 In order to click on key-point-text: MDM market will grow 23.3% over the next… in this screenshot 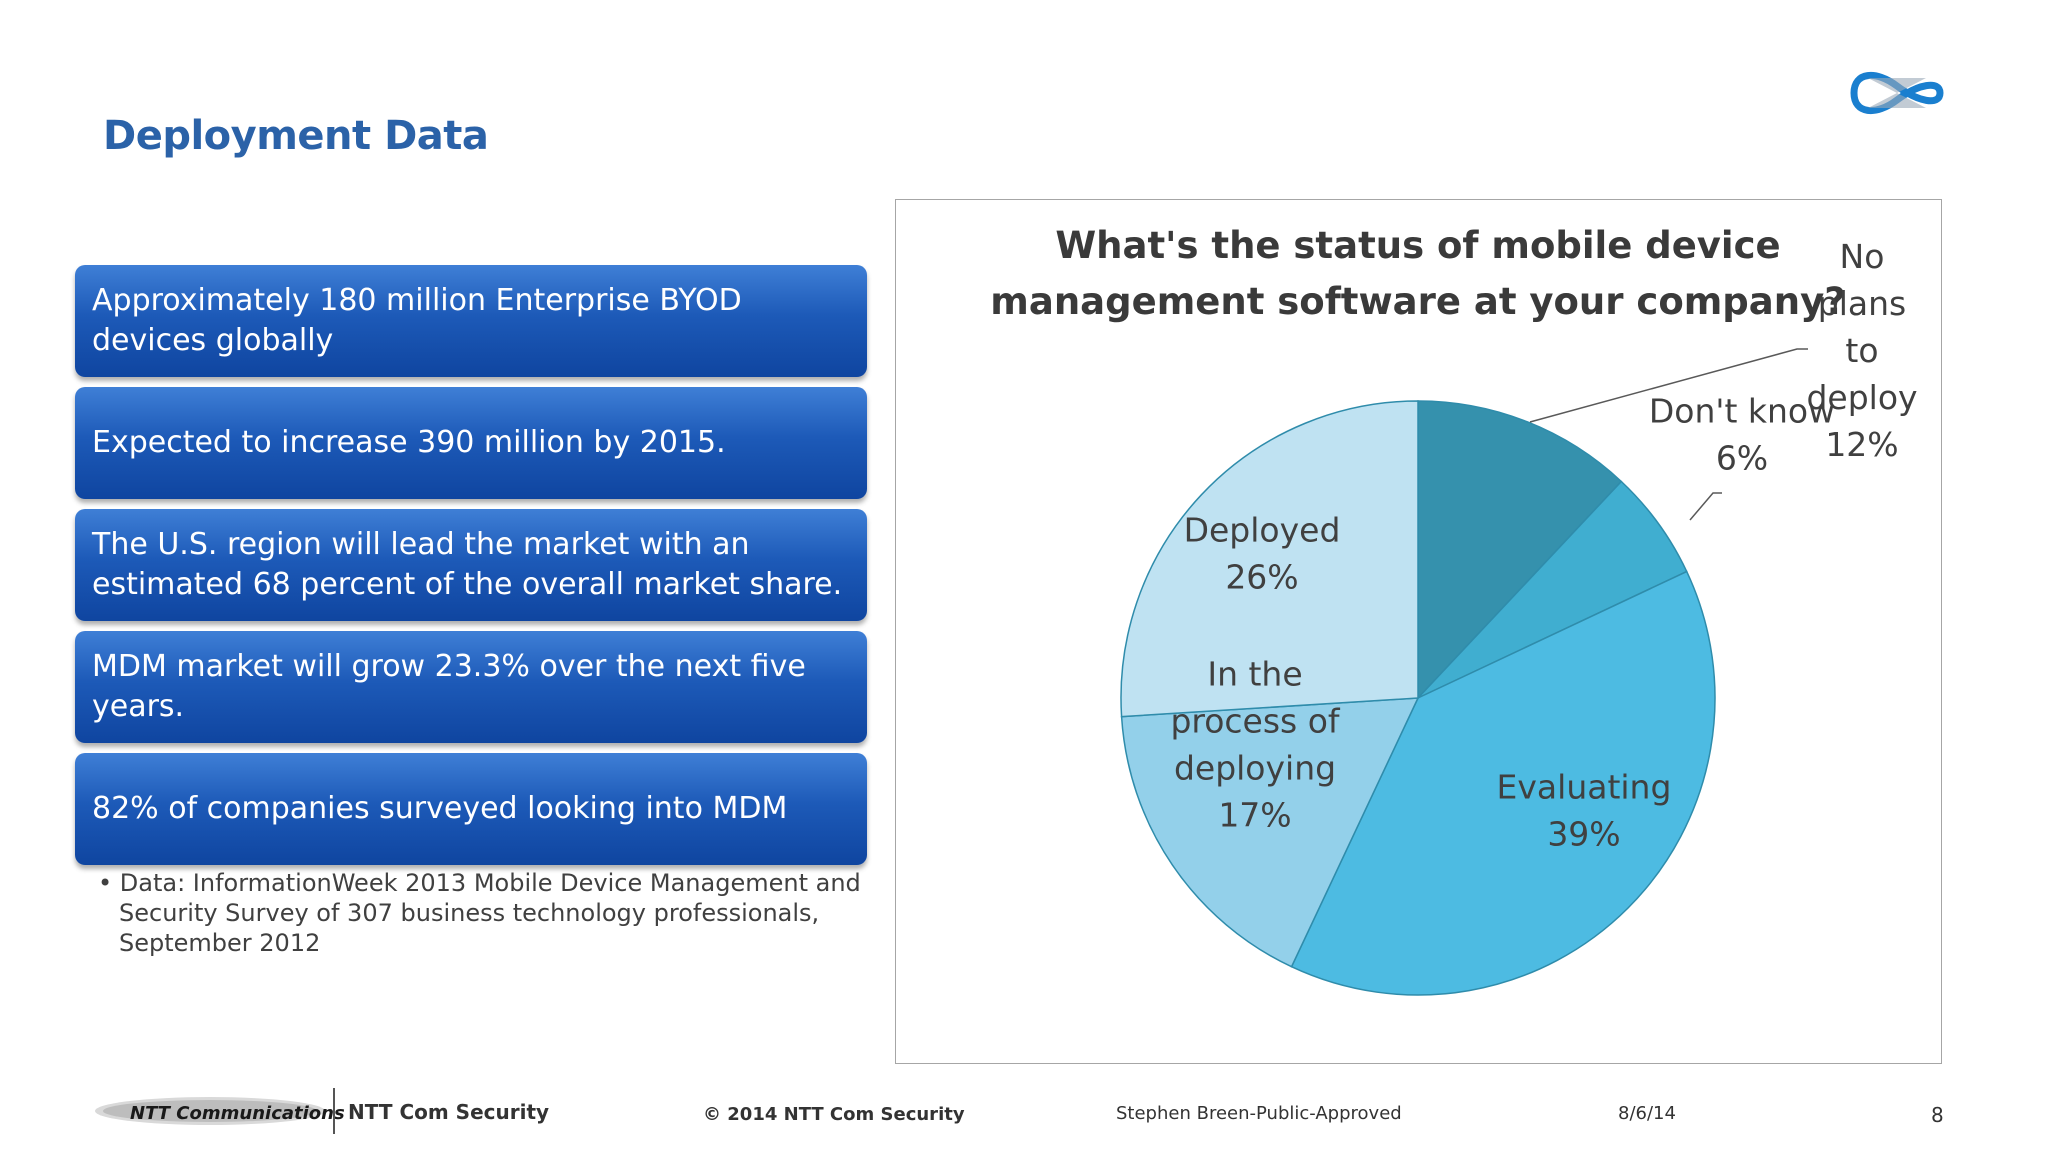, I will do `click(449, 686)`.